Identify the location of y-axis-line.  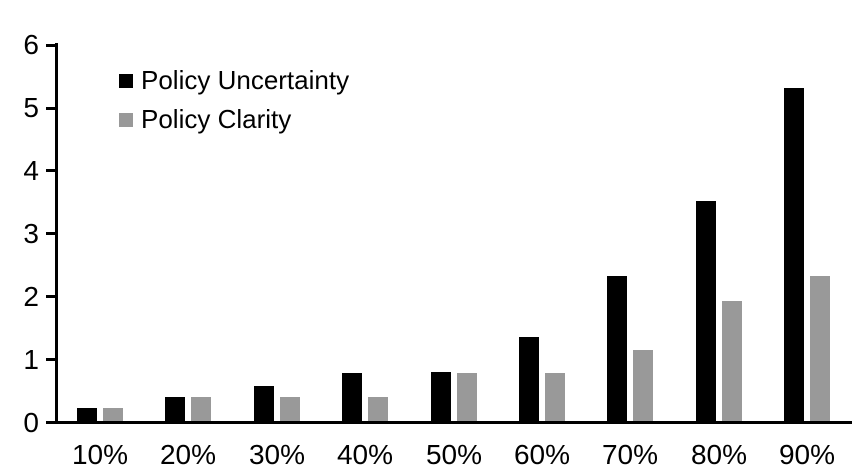
(56, 233).